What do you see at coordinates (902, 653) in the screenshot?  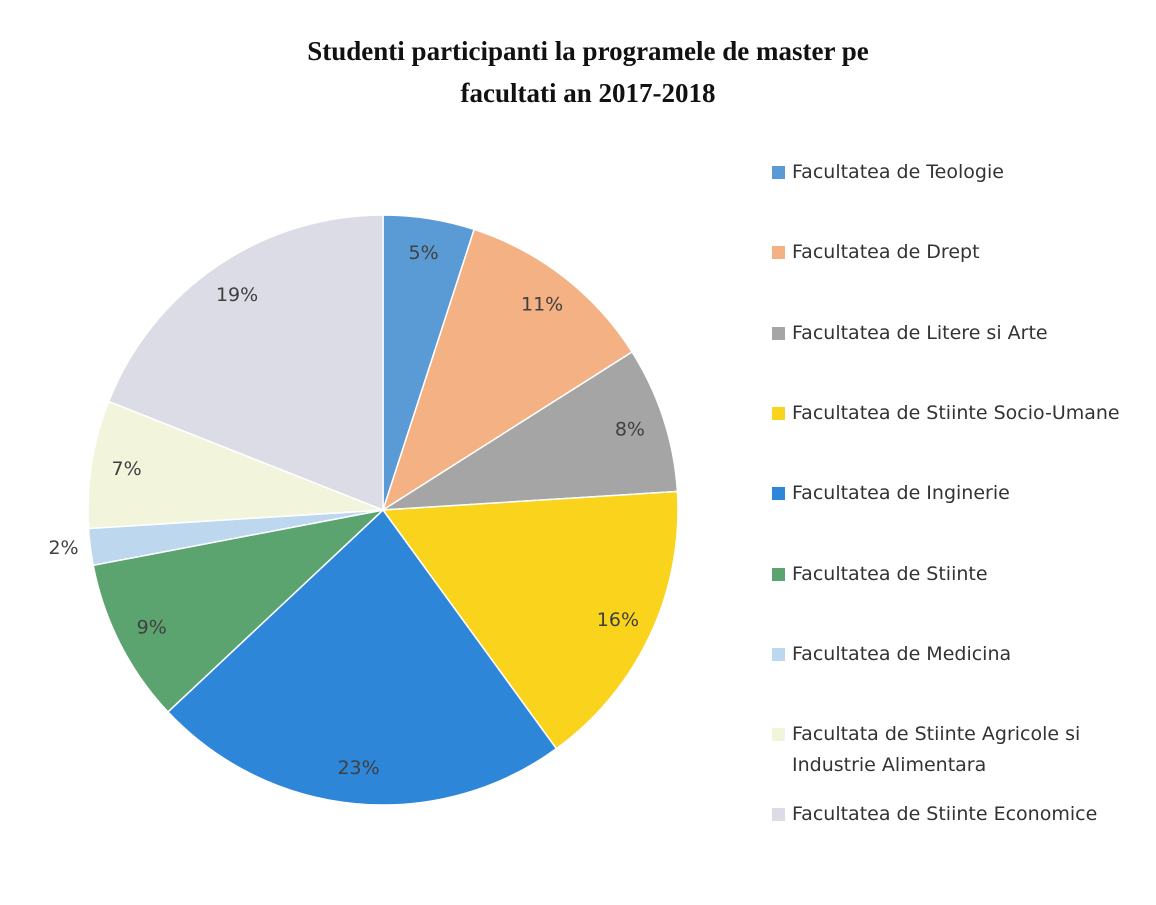 I see `legend-label: Facultatea de Medicina` at bounding box center [902, 653].